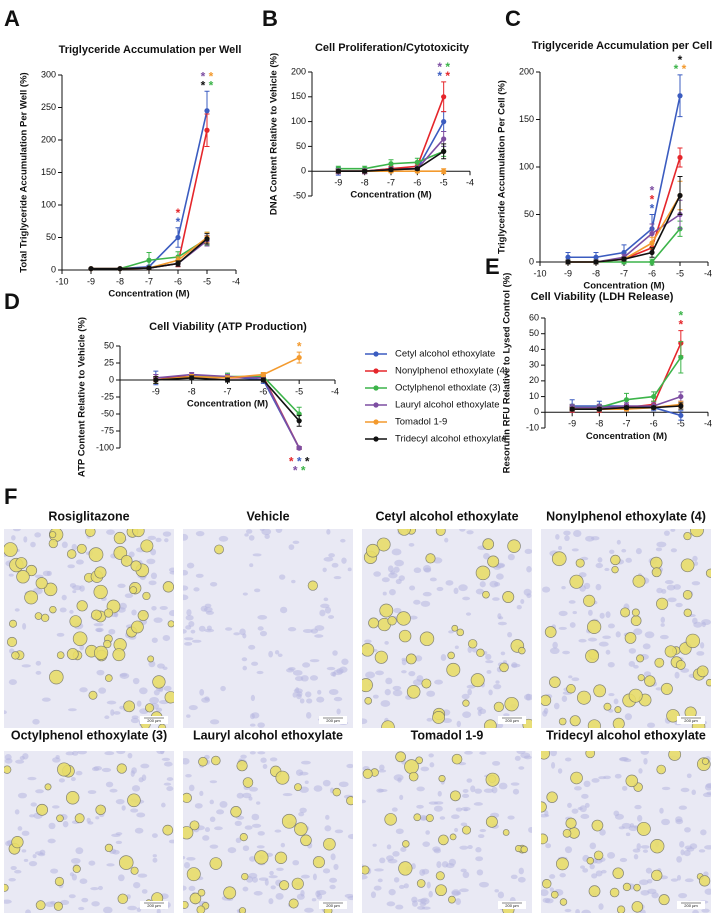 Image resolution: width=720 pixels, height=922 pixels. I want to click on x-tick-label: -4, so click(236, 281).